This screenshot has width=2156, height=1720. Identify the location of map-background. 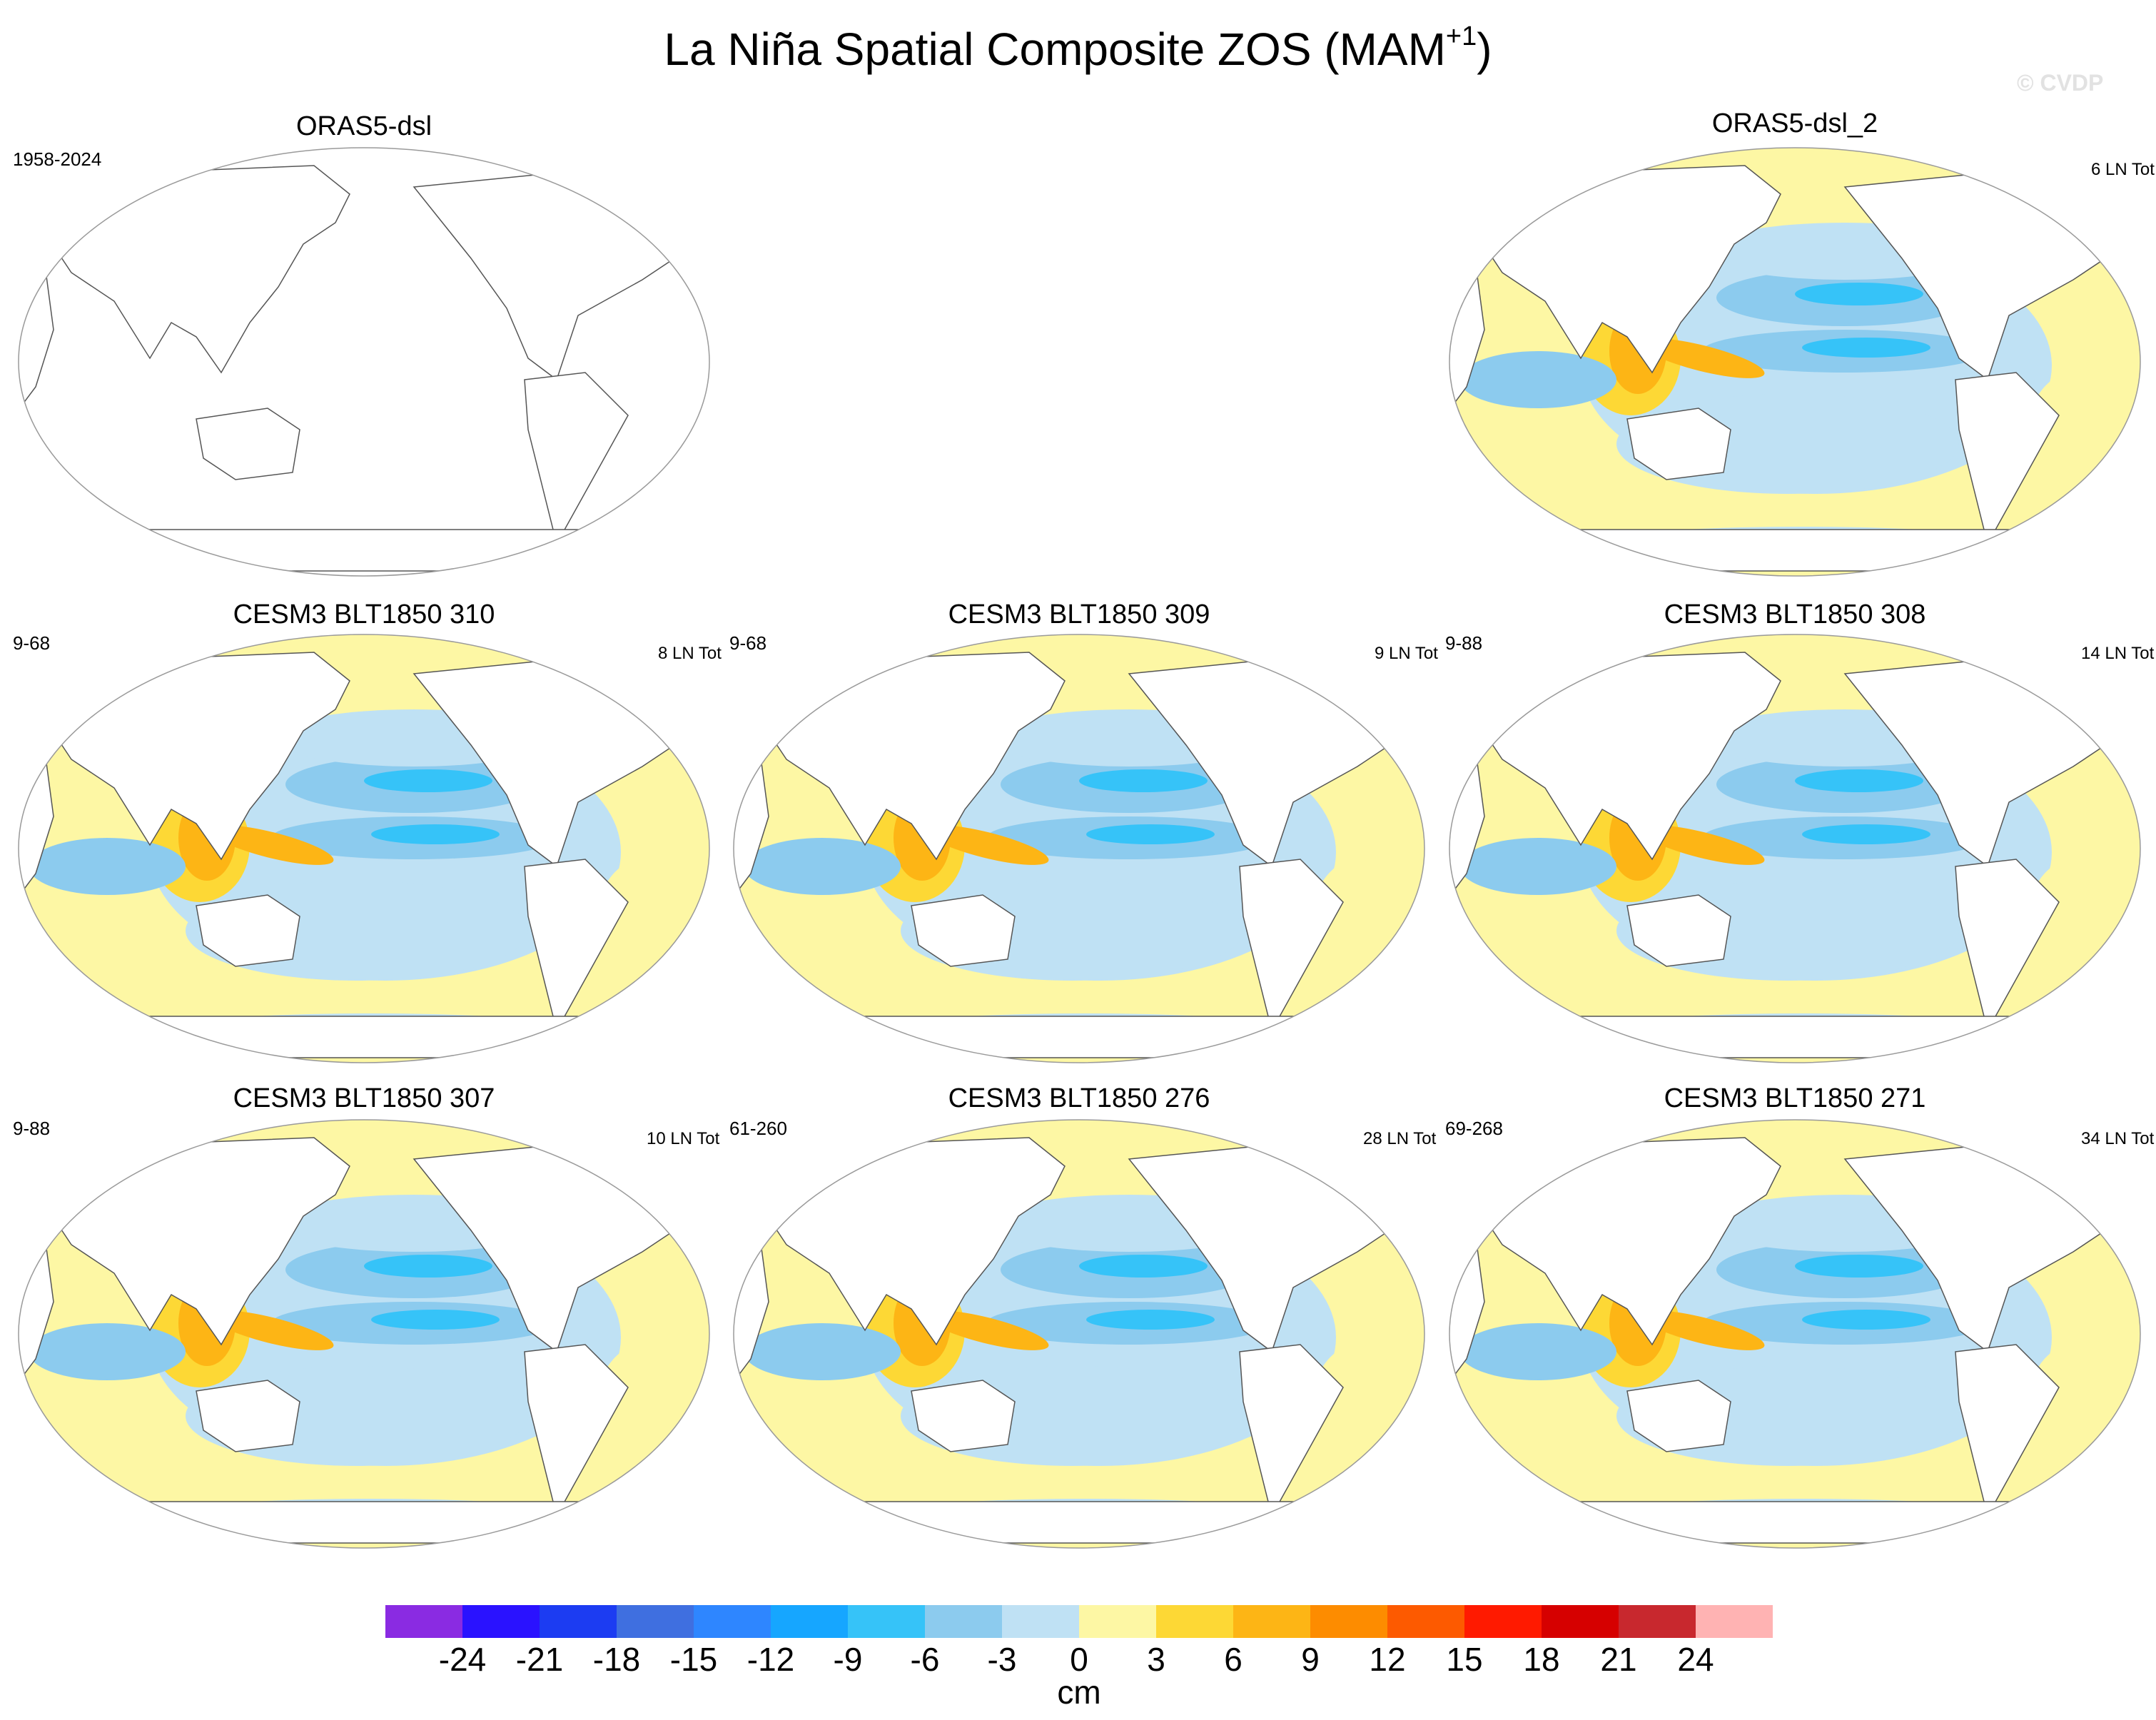
(364, 362).